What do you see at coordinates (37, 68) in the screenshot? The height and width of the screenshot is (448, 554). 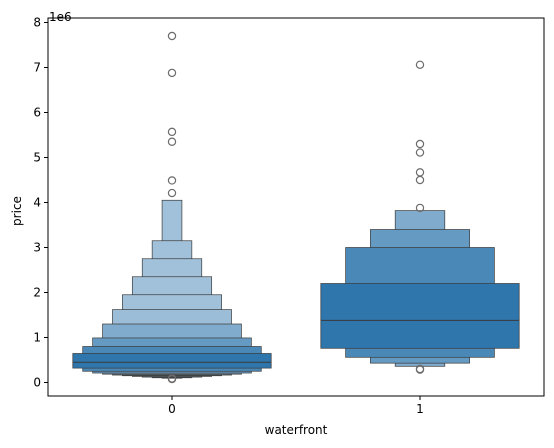 I see `y-tick-label: 7` at bounding box center [37, 68].